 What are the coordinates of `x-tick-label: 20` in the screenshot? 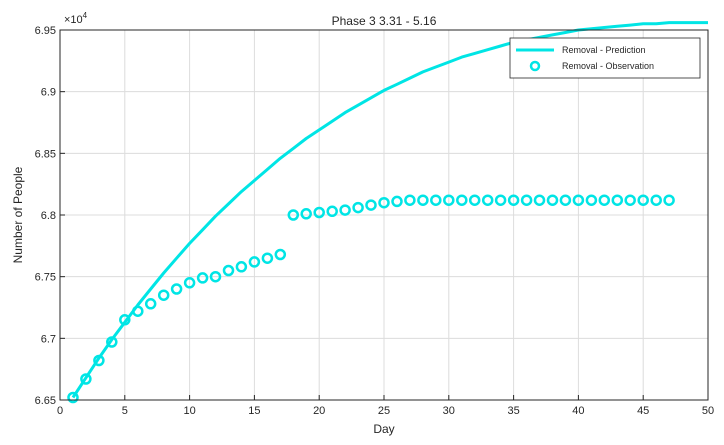 It's located at (319, 411).